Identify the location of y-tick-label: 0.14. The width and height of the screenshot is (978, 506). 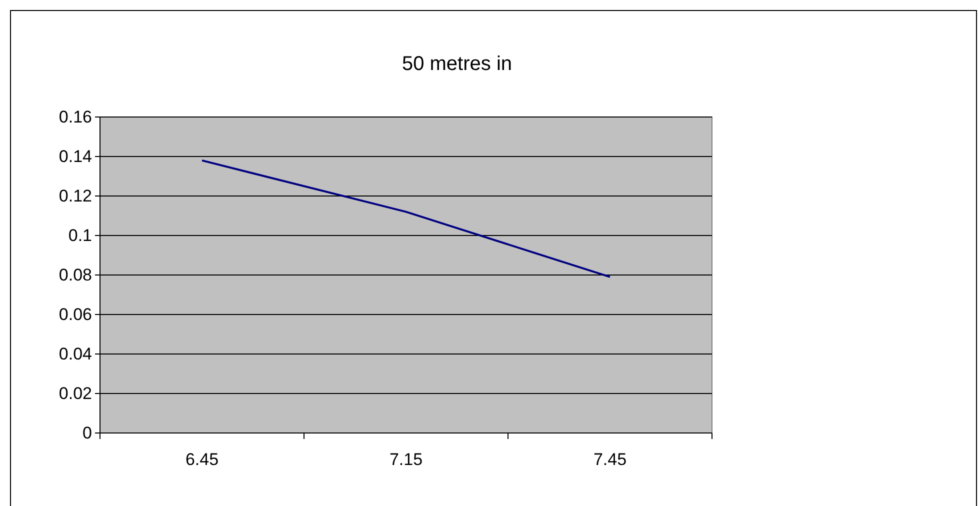
(75, 156).